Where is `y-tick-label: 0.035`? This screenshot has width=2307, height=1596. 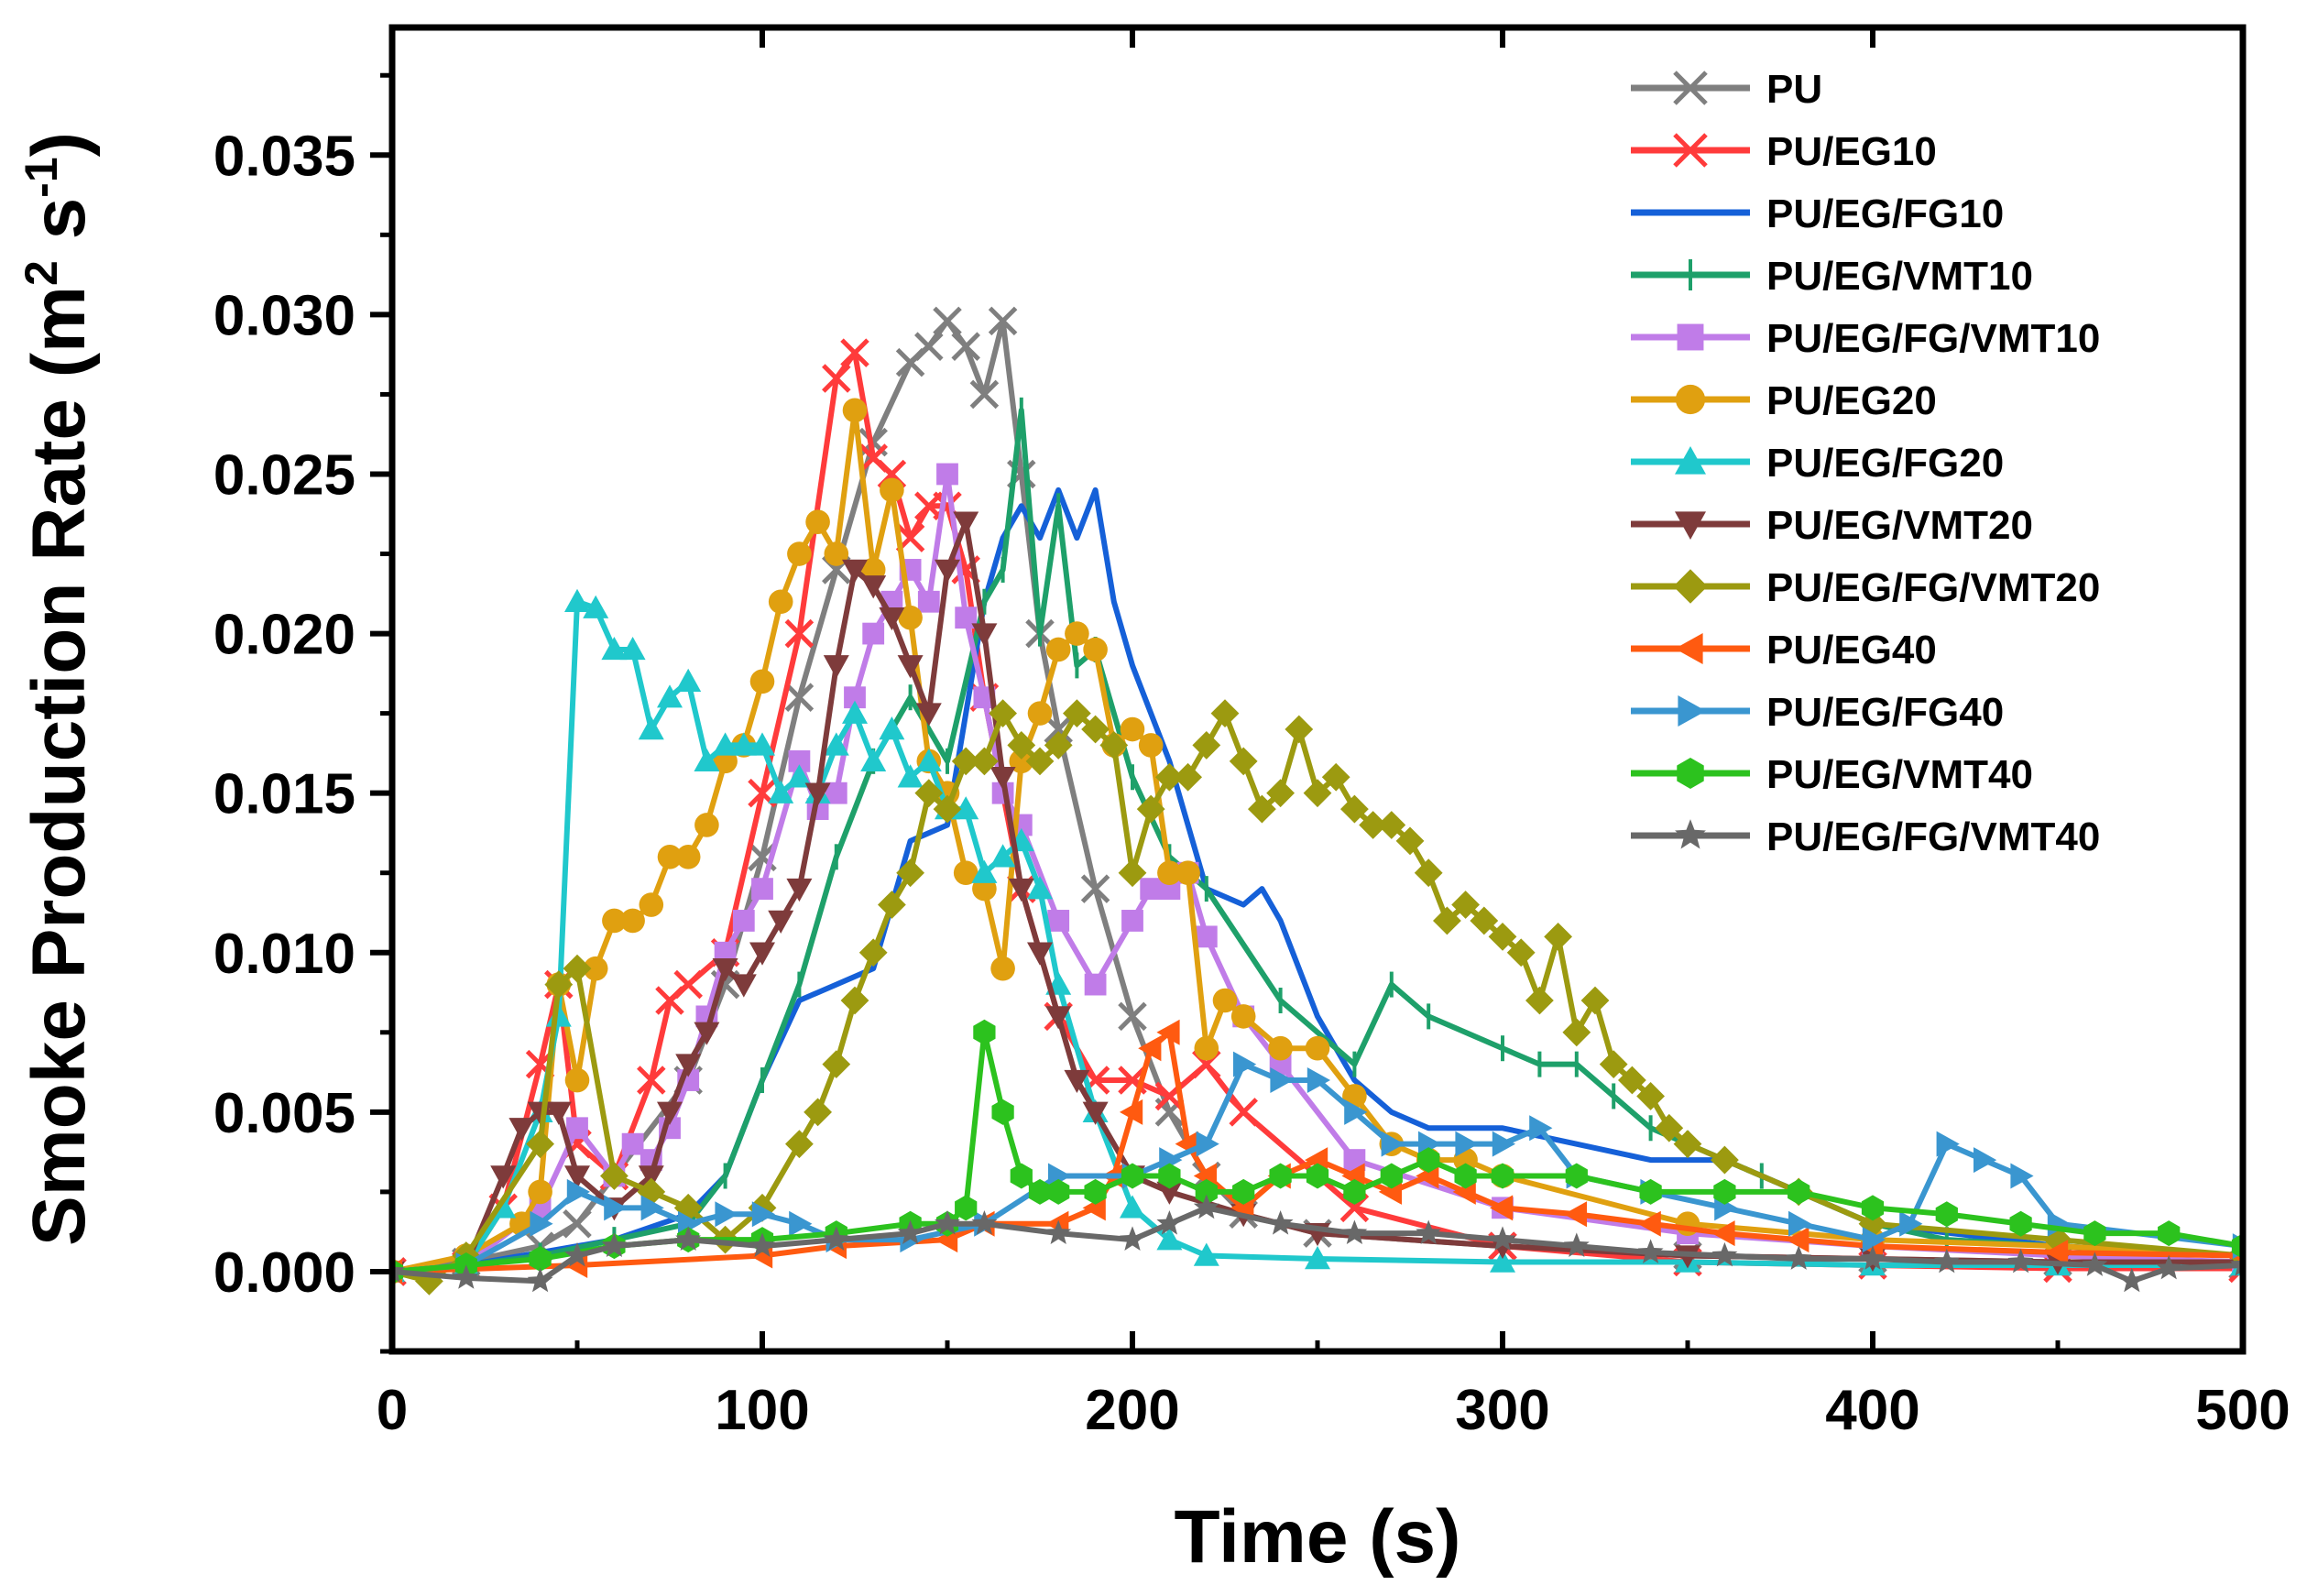 y-tick-label: 0.035 is located at coordinates (284, 156).